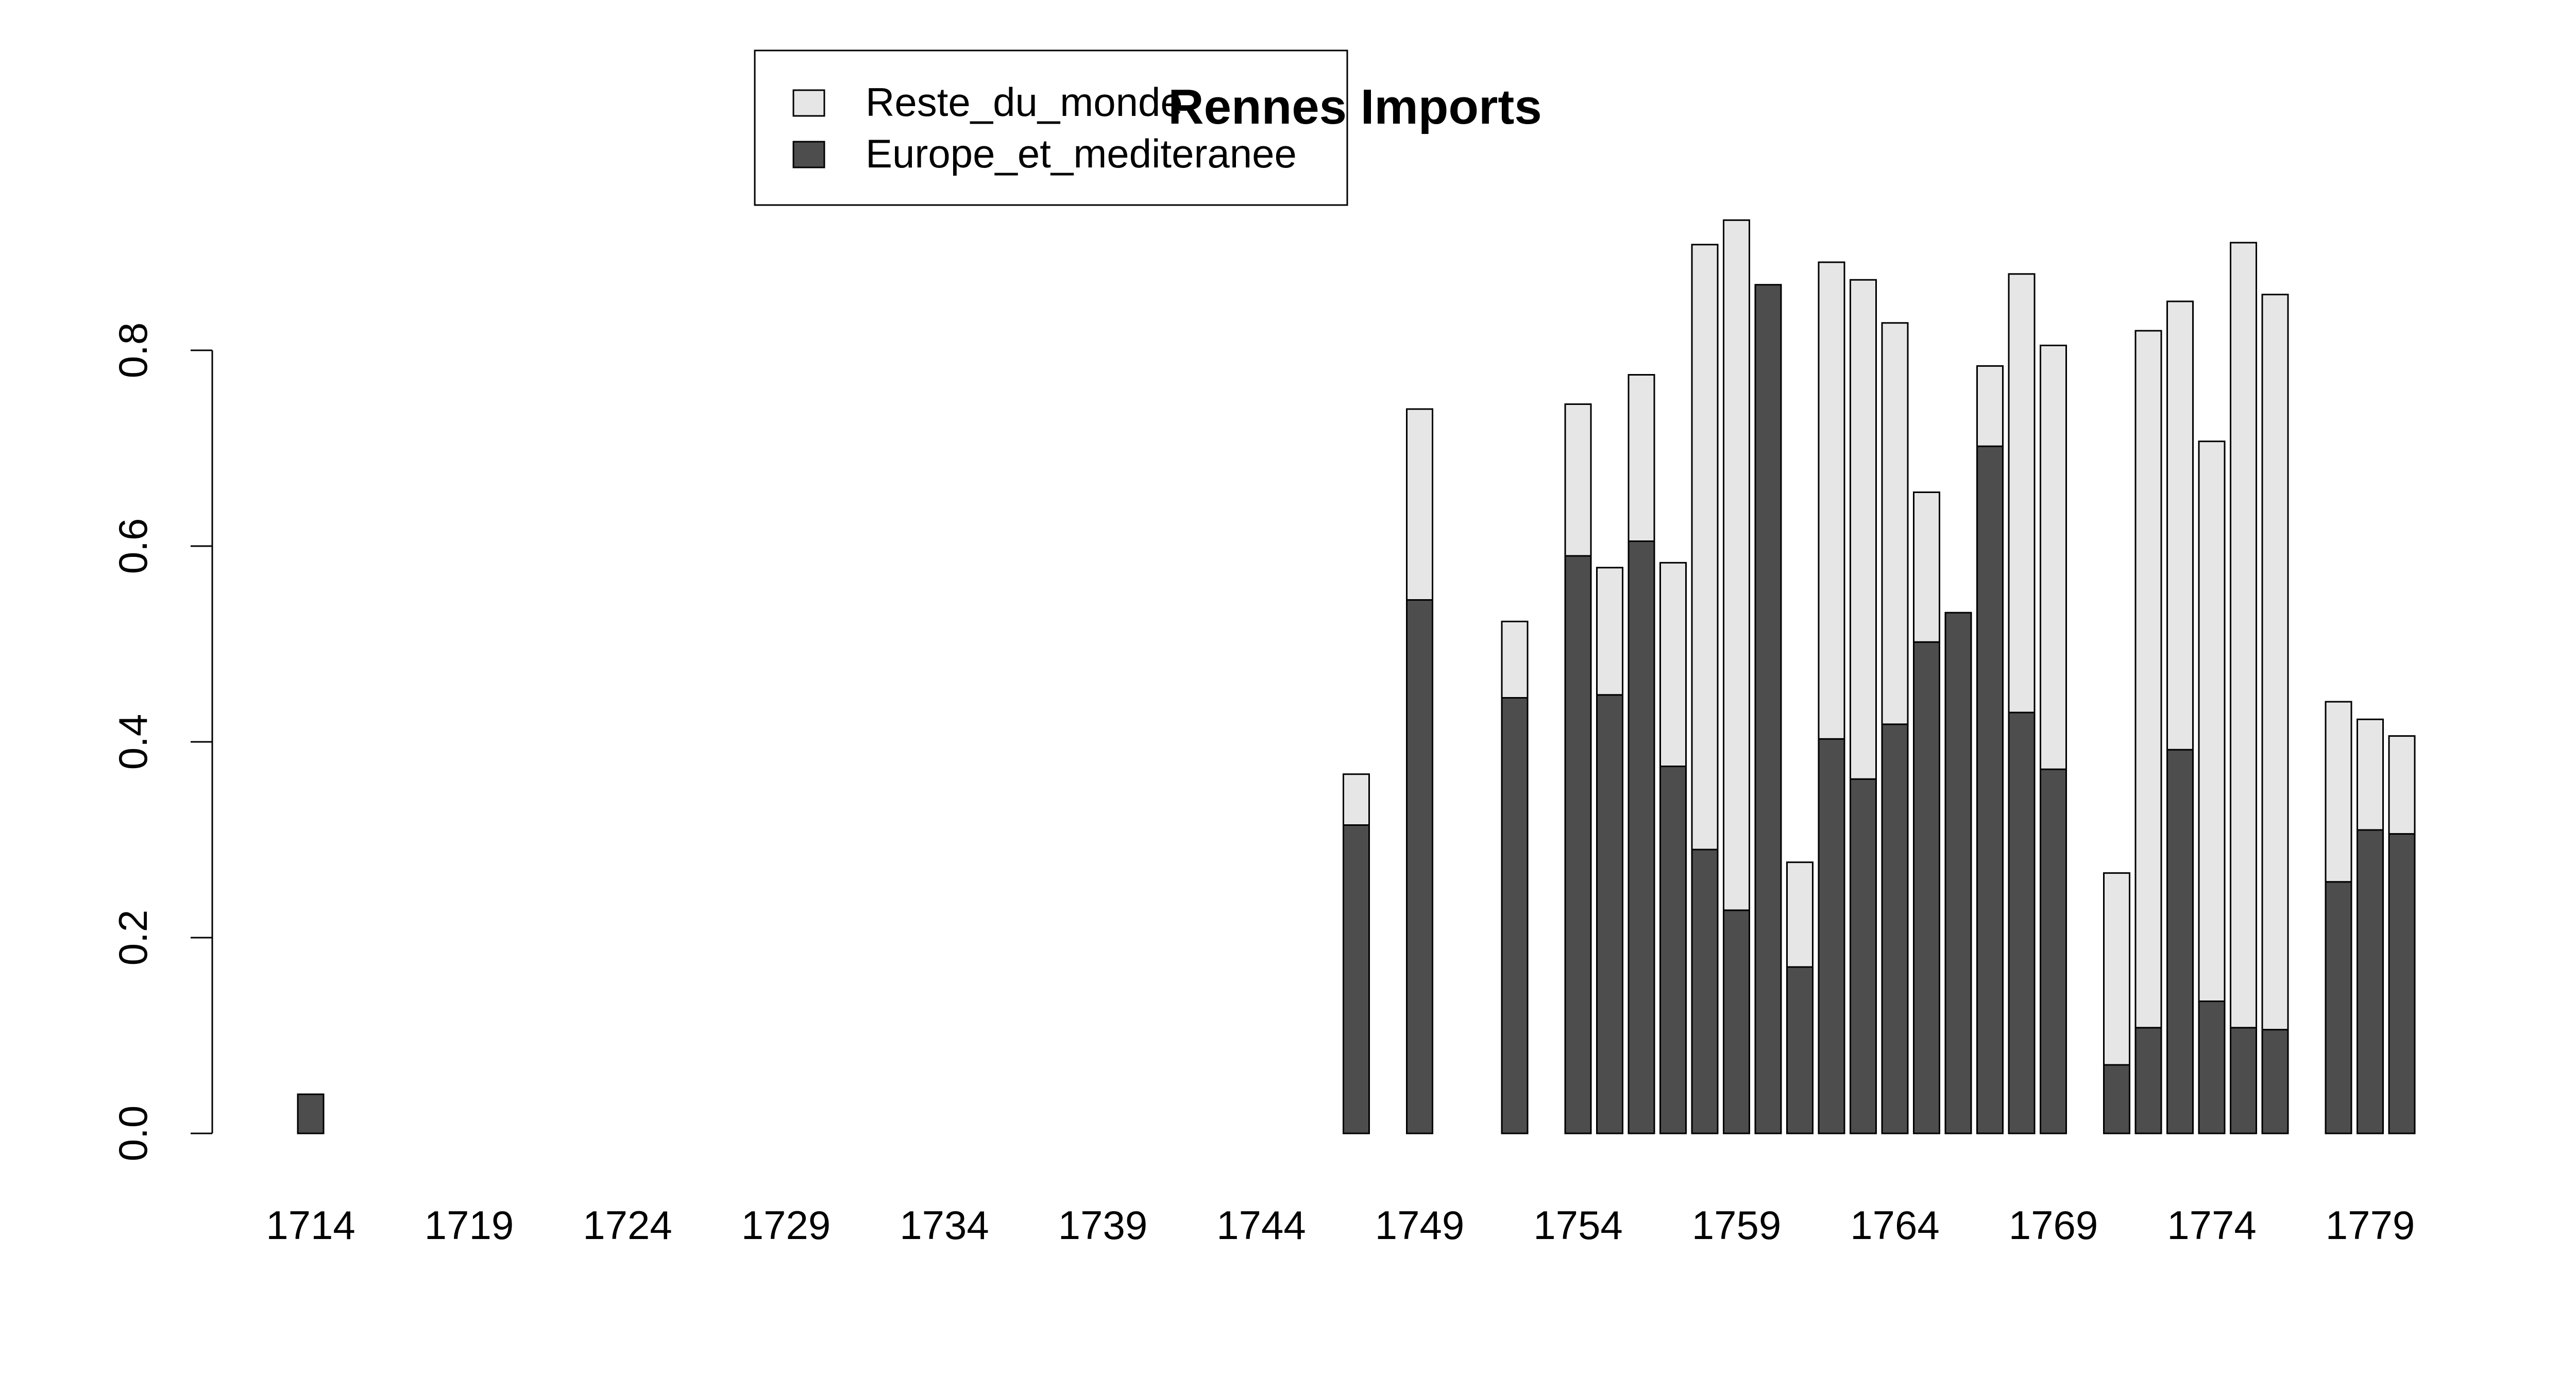  Describe the element at coordinates (1578, 1225) in the screenshot. I see `x-tick-label: 1754` at that location.